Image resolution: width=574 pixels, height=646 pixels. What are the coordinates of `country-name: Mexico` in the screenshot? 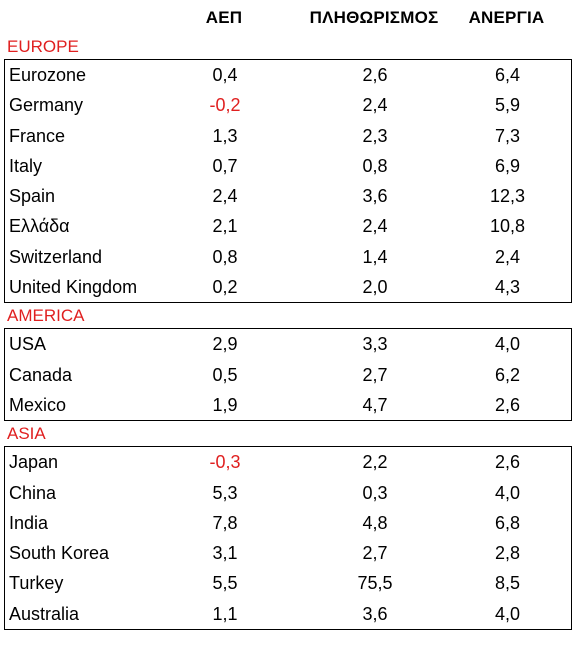 It's located at (38, 404).